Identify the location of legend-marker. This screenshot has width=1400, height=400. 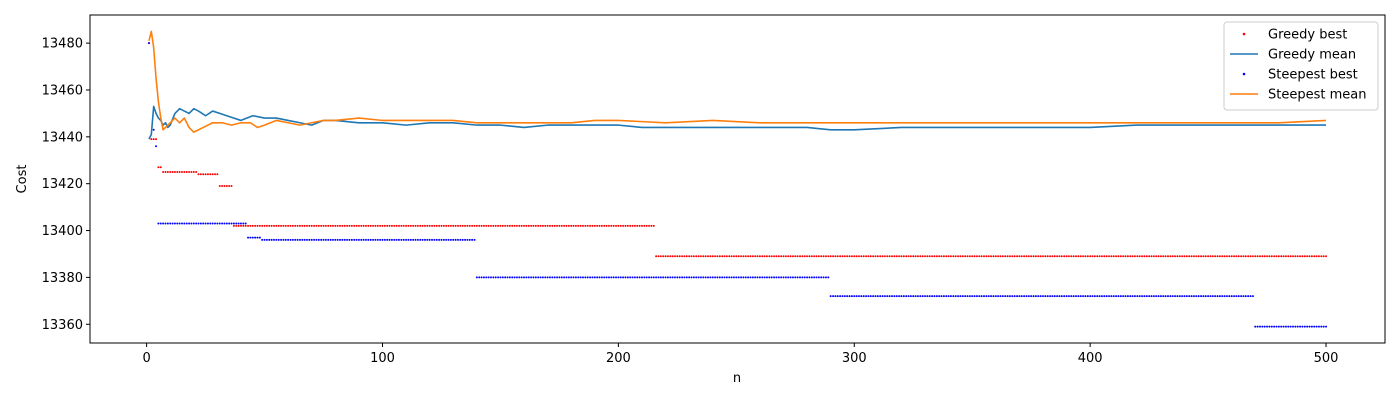
(1244, 34).